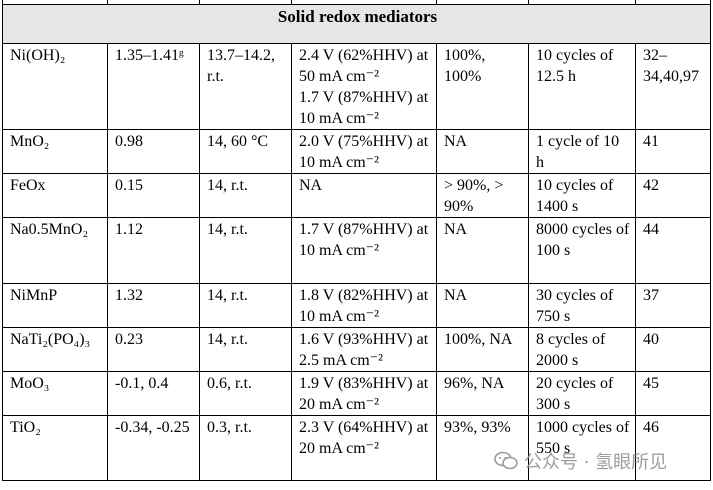  I want to click on voltage-line: 1.6 V (93%HHV) at 2.5 mA cm⁻², so click(364, 350).